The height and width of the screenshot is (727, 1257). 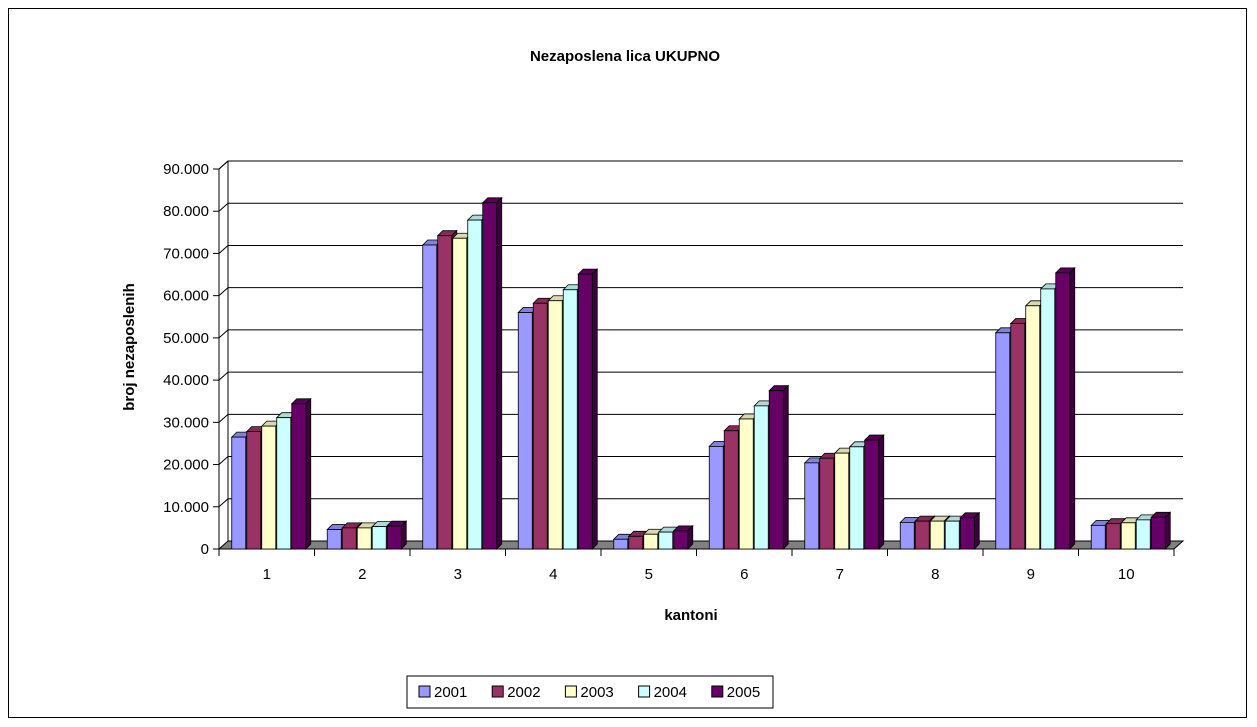 What do you see at coordinates (649, 574) in the screenshot?
I see `x-tick-label: 5` at bounding box center [649, 574].